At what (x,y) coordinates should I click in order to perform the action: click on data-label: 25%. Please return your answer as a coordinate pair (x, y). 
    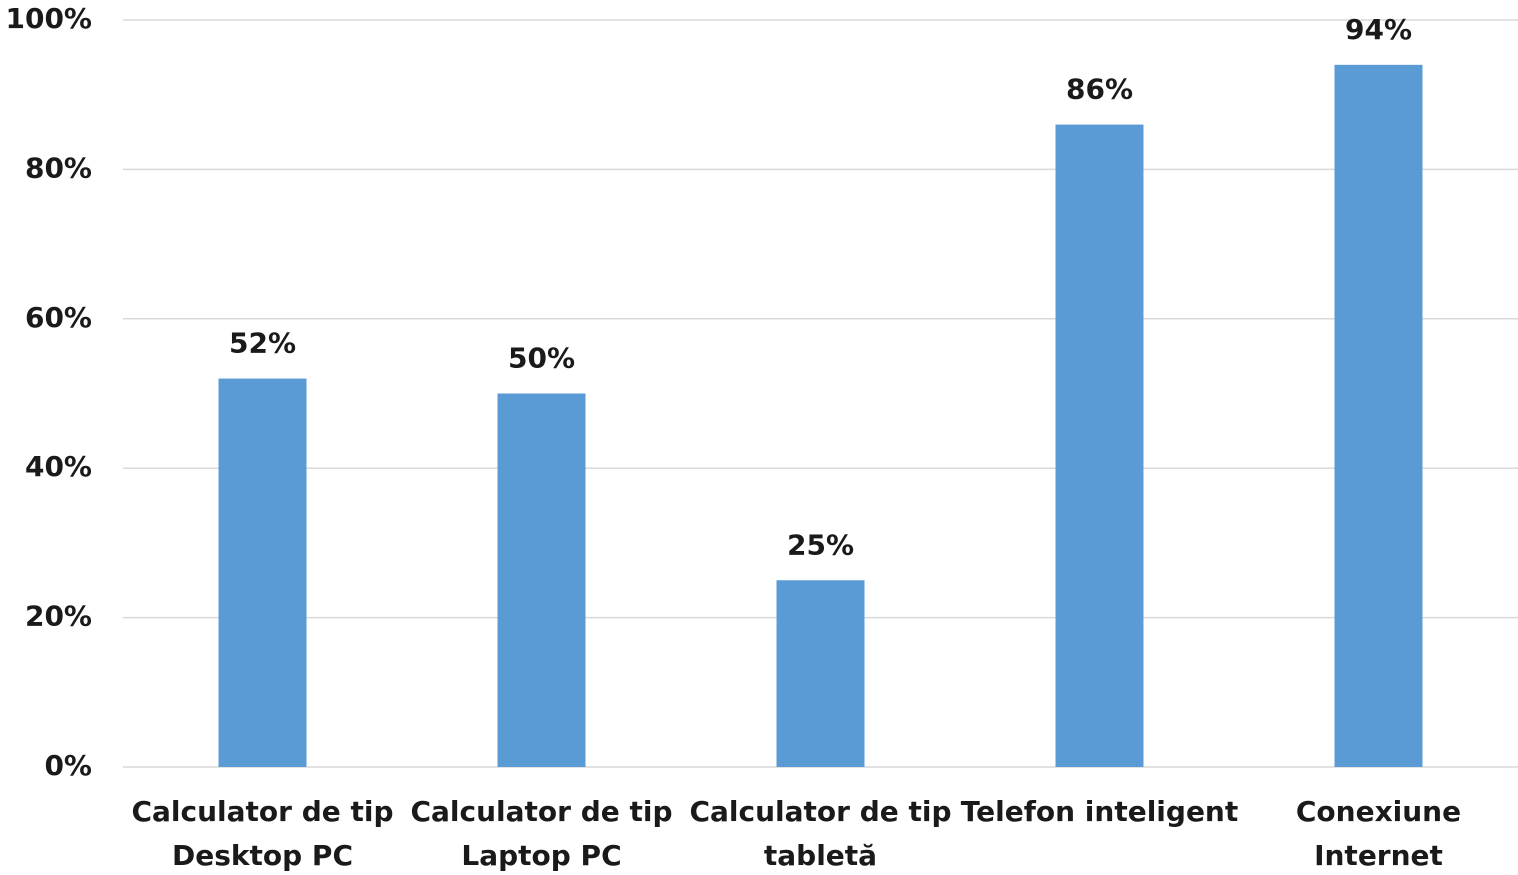
    Looking at the image, I should click on (820, 544).